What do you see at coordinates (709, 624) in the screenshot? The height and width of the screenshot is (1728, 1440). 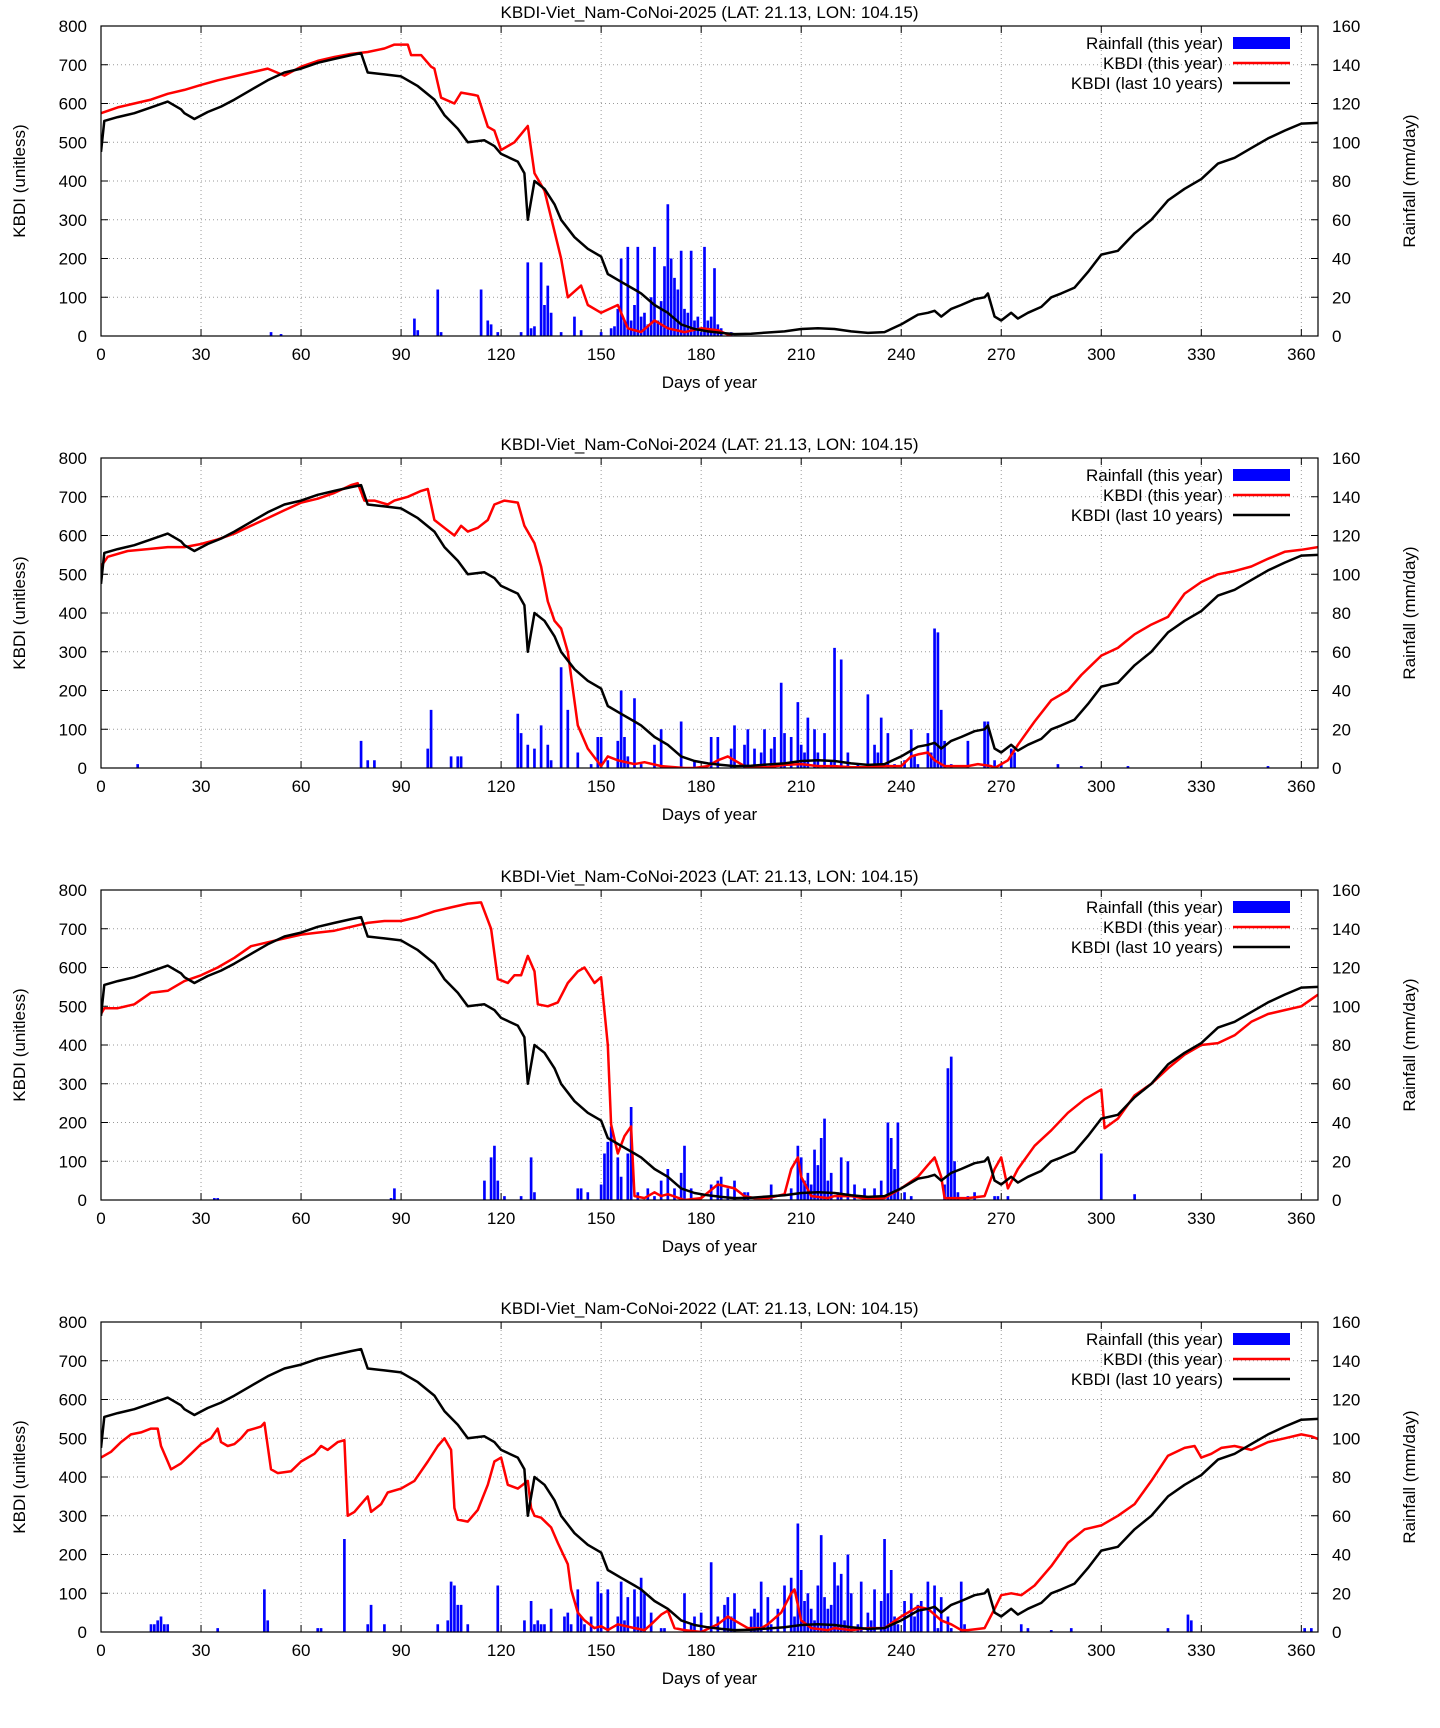 I see `plot-area` at bounding box center [709, 624].